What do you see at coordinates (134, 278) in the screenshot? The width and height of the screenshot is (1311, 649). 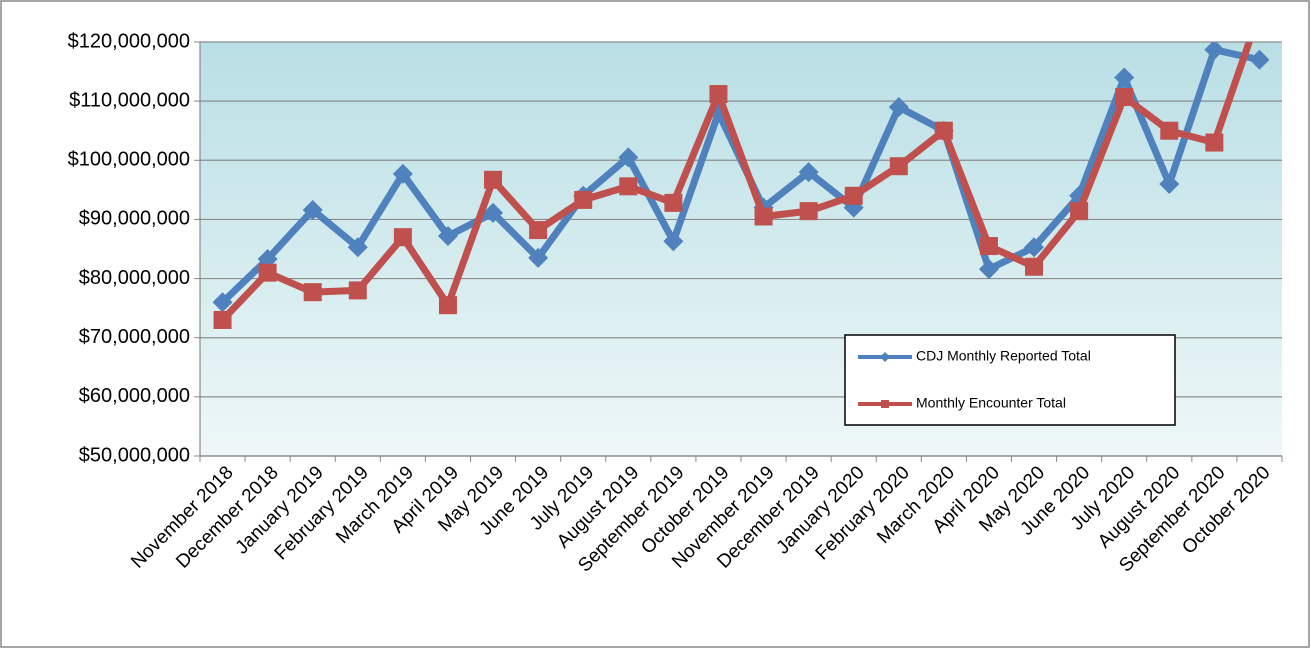 I see `y-tick-label: $80,000,000` at bounding box center [134, 278].